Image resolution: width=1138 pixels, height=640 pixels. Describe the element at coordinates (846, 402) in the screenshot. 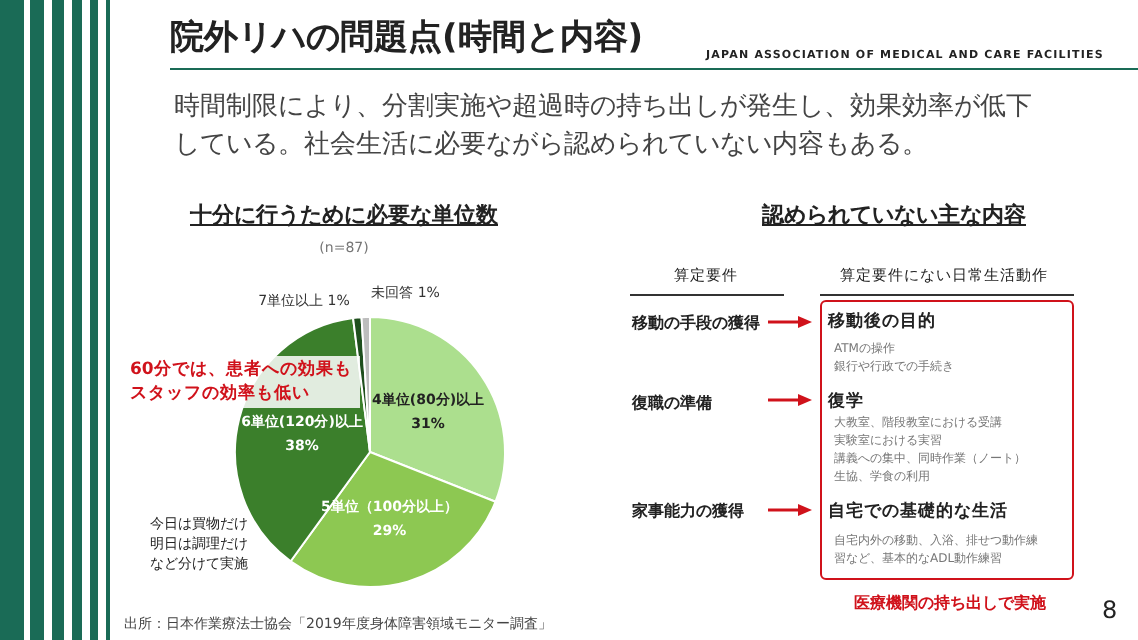

I see `text: 復学` at that location.